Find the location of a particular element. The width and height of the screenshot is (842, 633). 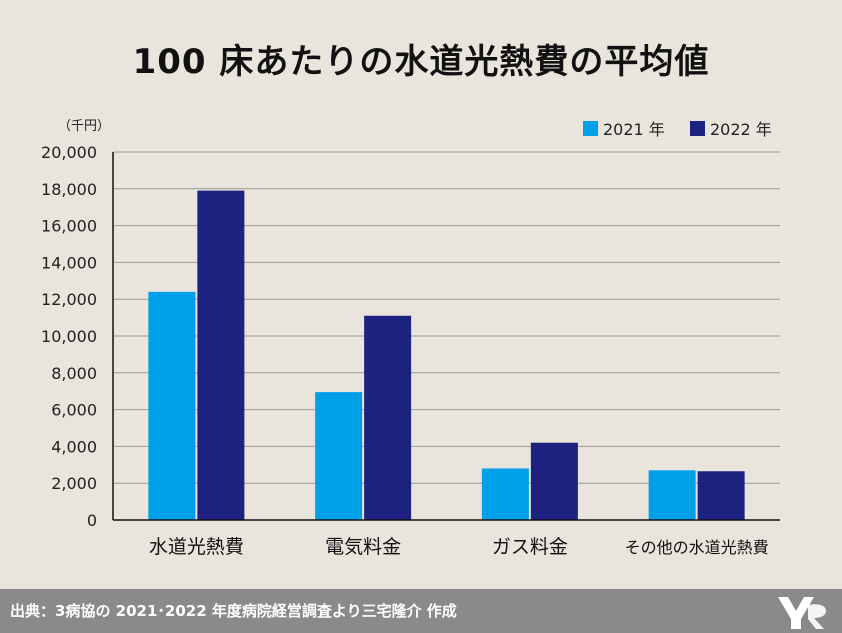

logo-mark is located at coordinates (802, 613).